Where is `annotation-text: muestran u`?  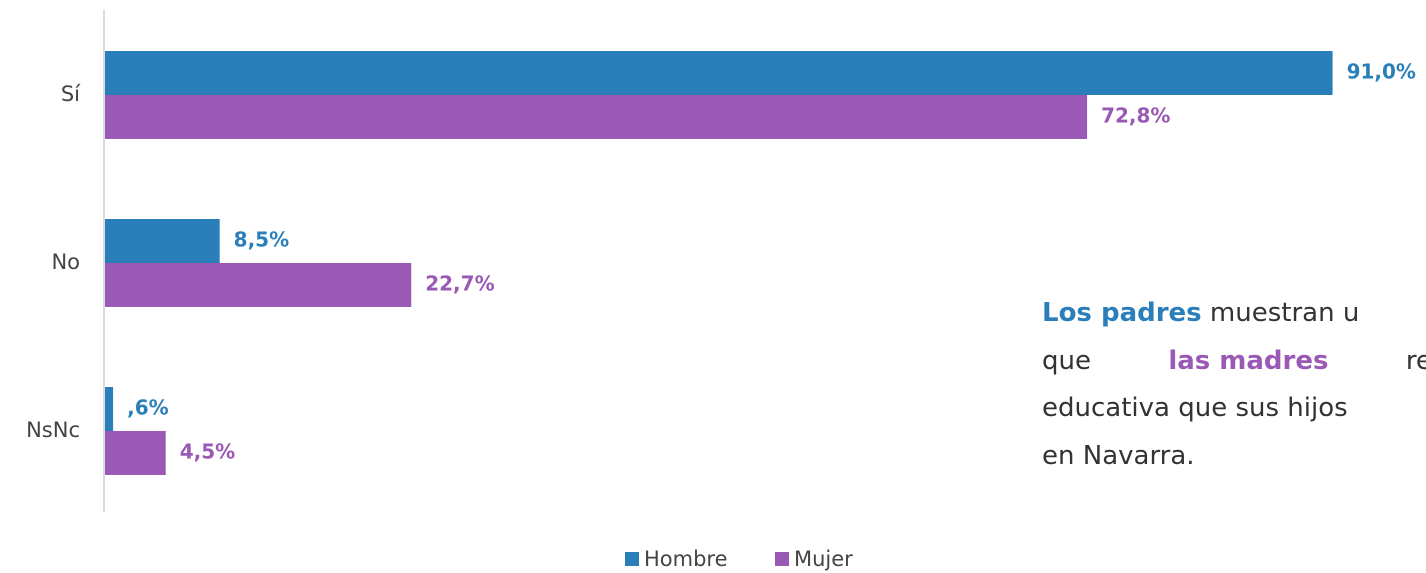 annotation-text: muestran u is located at coordinates (1280, 313).